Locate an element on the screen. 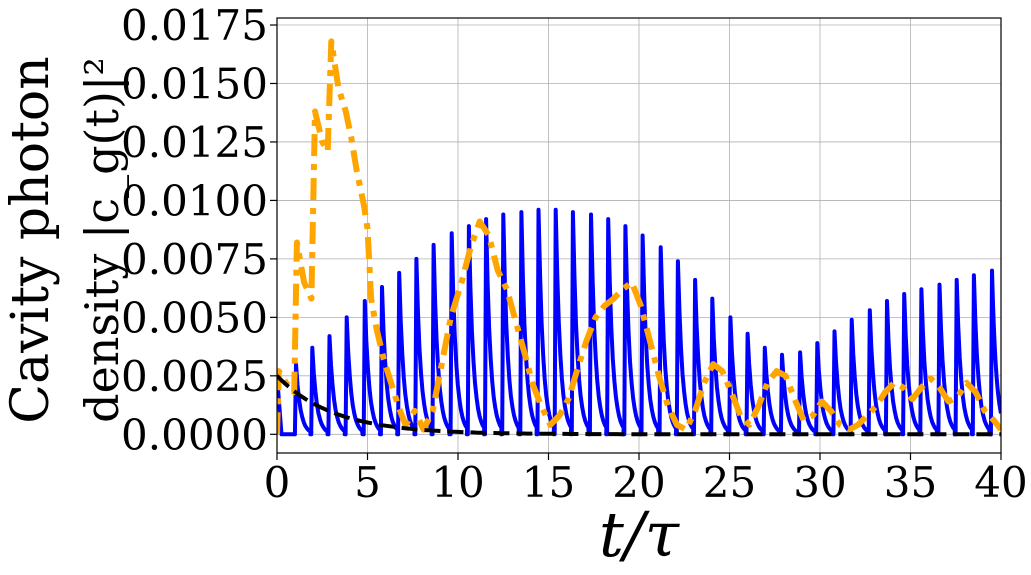 The height and width of the screenshot is (575, 1031). y-tick-label: 0.0075 is located at coordinates (194, 259).